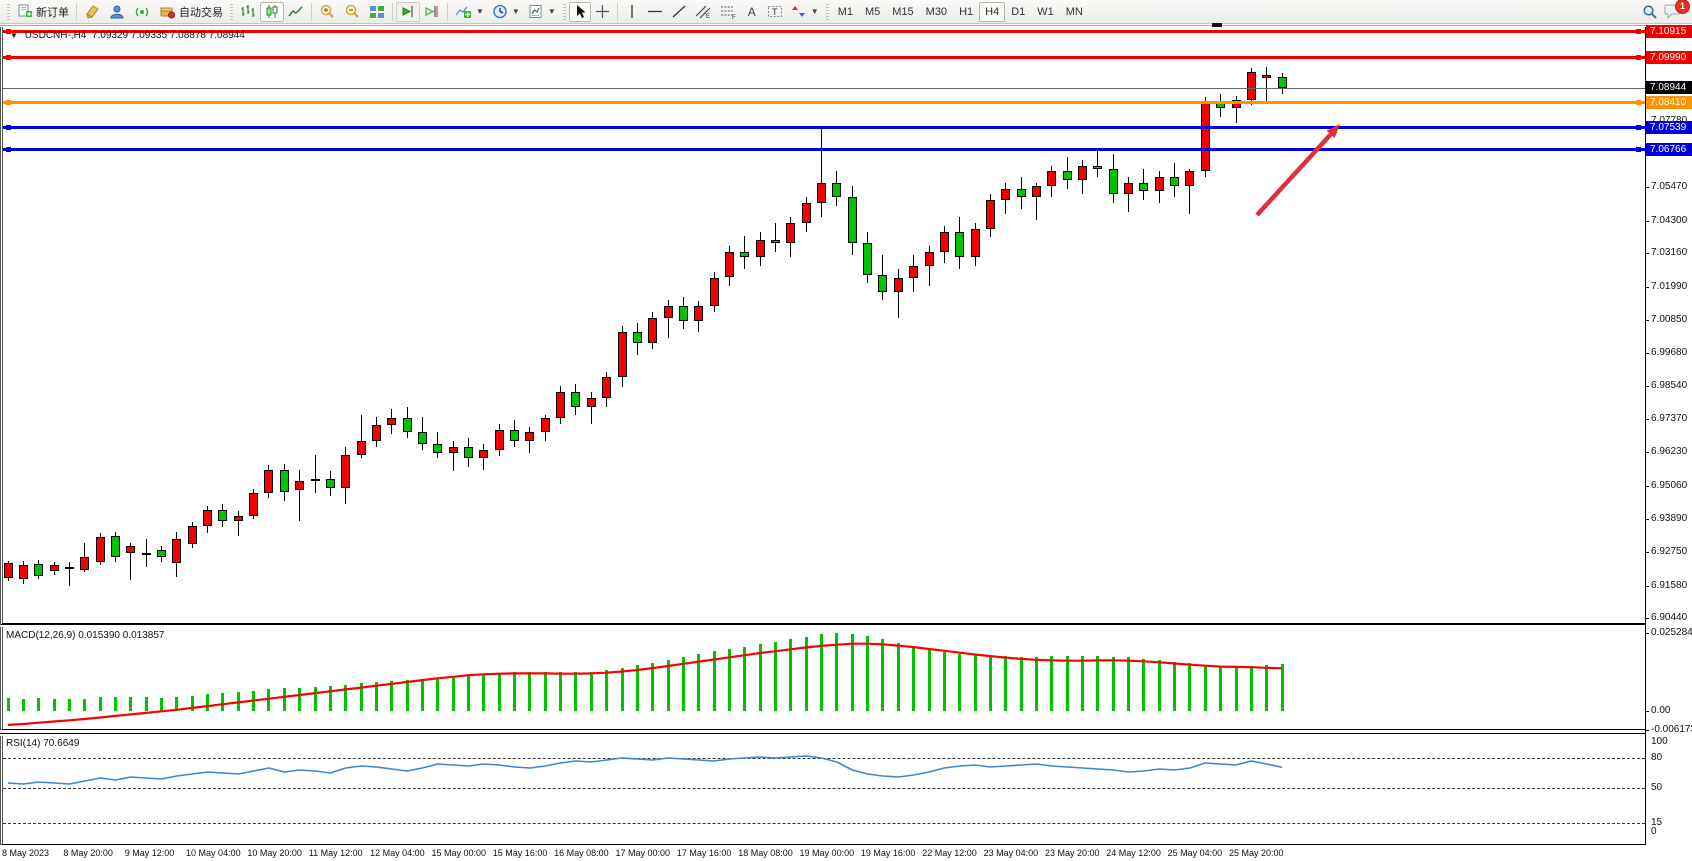  I want to click on tf-M5: M5, so click(872, 11).